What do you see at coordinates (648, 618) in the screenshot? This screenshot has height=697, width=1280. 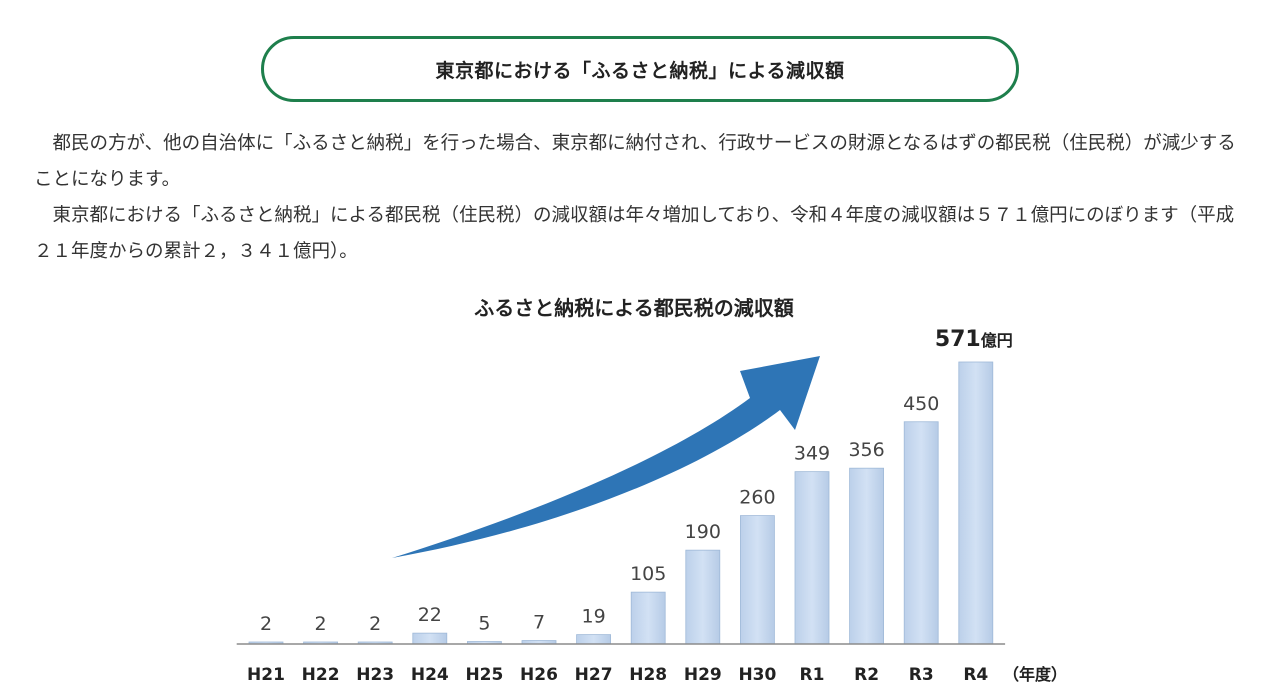 I see `bar-H28` at bounding box center [648, 618].